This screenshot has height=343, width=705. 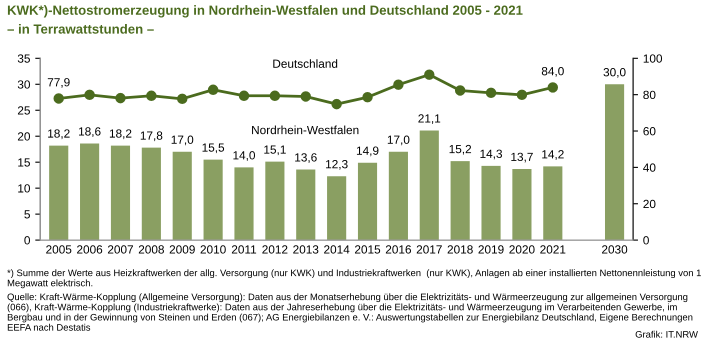 I want to click on x-tick-label: 2010, so click(x=213, y=249).